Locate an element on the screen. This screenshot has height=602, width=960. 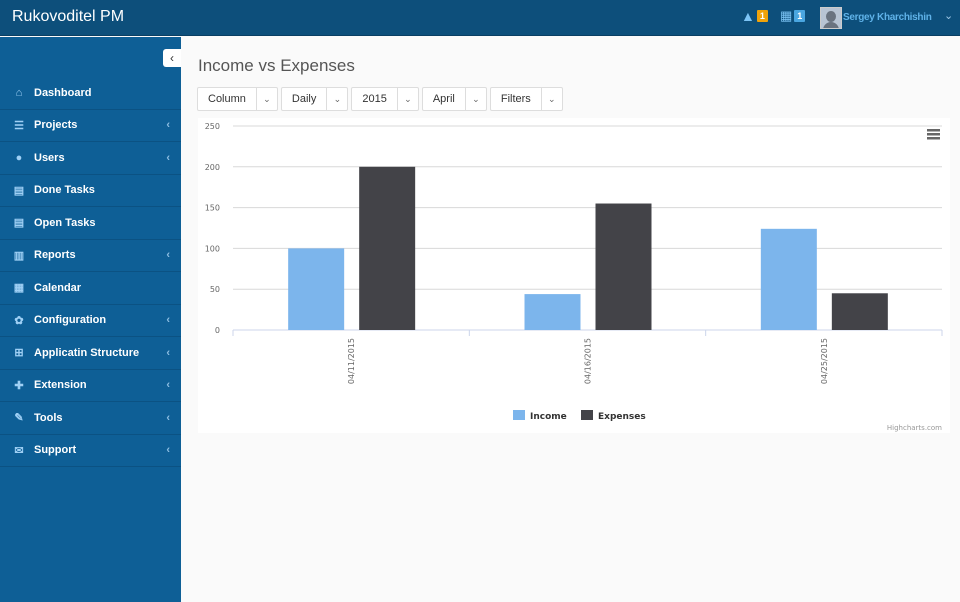
puzzle-icon: ✚ is located at coordinates (19, 385).